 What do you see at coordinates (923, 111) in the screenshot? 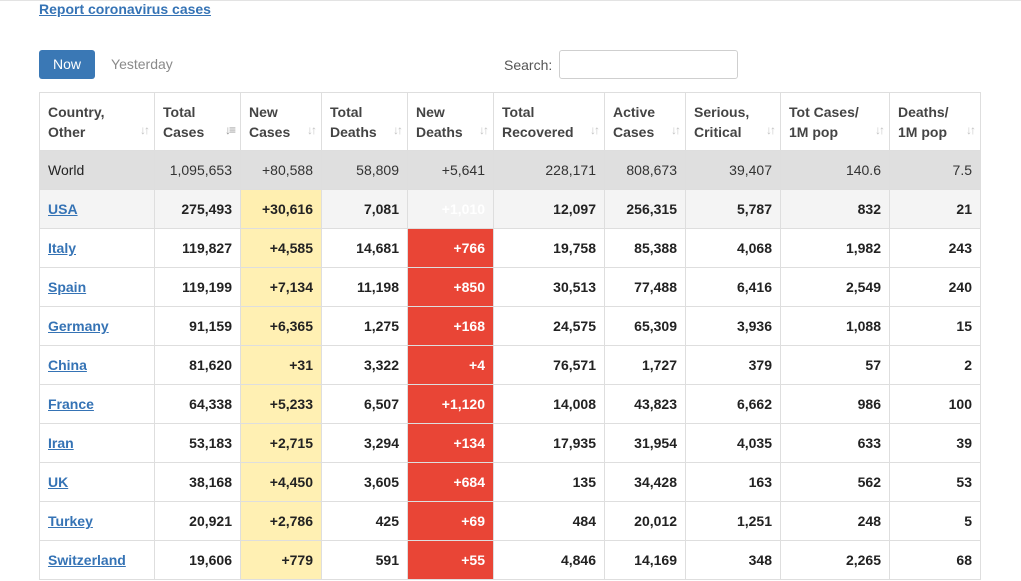
I see `column-header-line1: Deaths/` at bounding box center [923, 111].